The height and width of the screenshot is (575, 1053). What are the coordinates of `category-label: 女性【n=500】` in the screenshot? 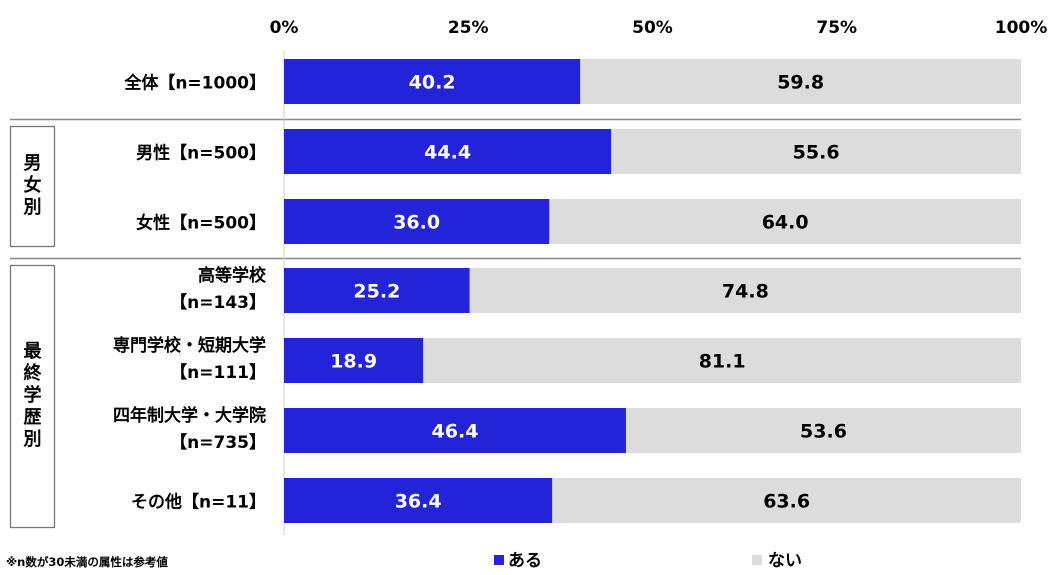 It's located at (201, 223).